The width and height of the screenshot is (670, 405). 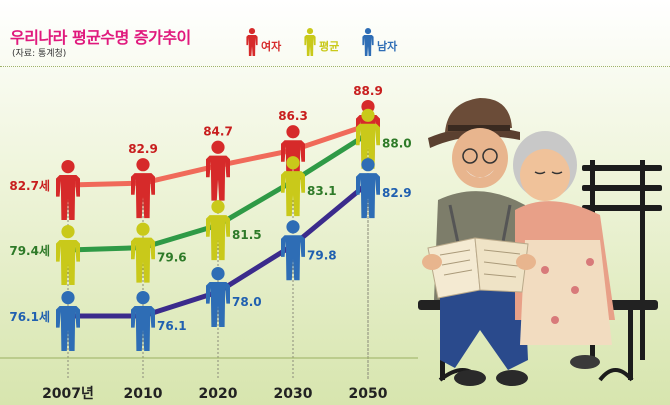 I want to click on newspaper, so click(x=479, y=268).